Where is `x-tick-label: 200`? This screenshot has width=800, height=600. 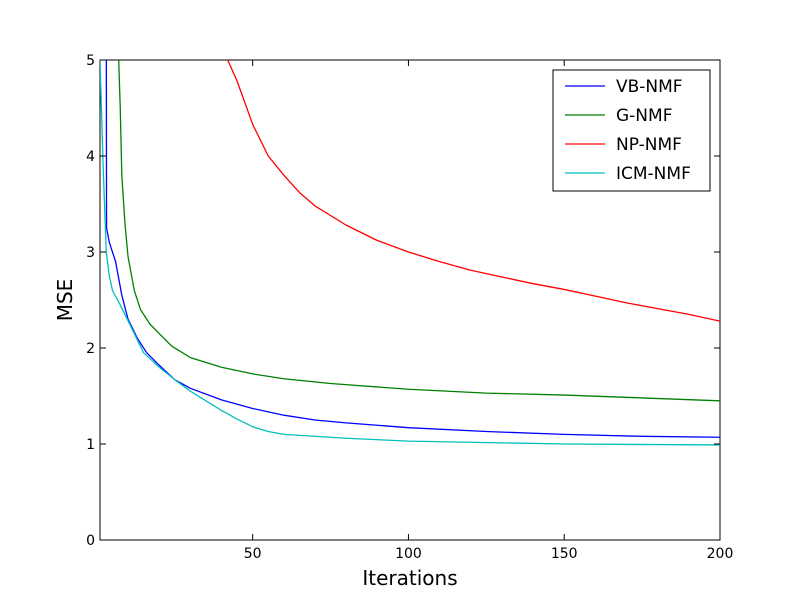 x-tick-label: 200 is located at coordinates (720, 554).